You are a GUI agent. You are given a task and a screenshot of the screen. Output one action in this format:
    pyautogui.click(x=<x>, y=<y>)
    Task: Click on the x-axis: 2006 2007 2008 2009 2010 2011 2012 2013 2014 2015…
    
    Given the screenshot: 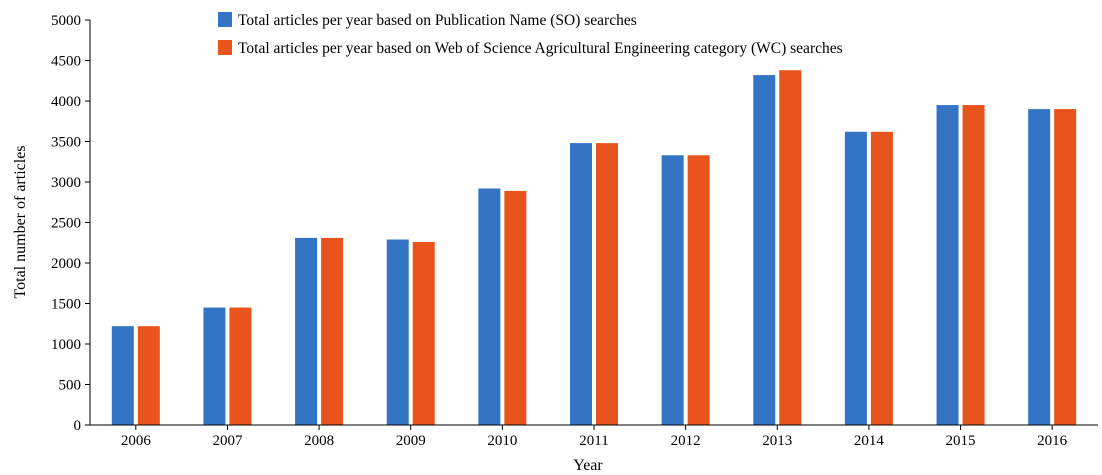 What is the action you would take?
    pyautogui.click(x=594, y=436)
    